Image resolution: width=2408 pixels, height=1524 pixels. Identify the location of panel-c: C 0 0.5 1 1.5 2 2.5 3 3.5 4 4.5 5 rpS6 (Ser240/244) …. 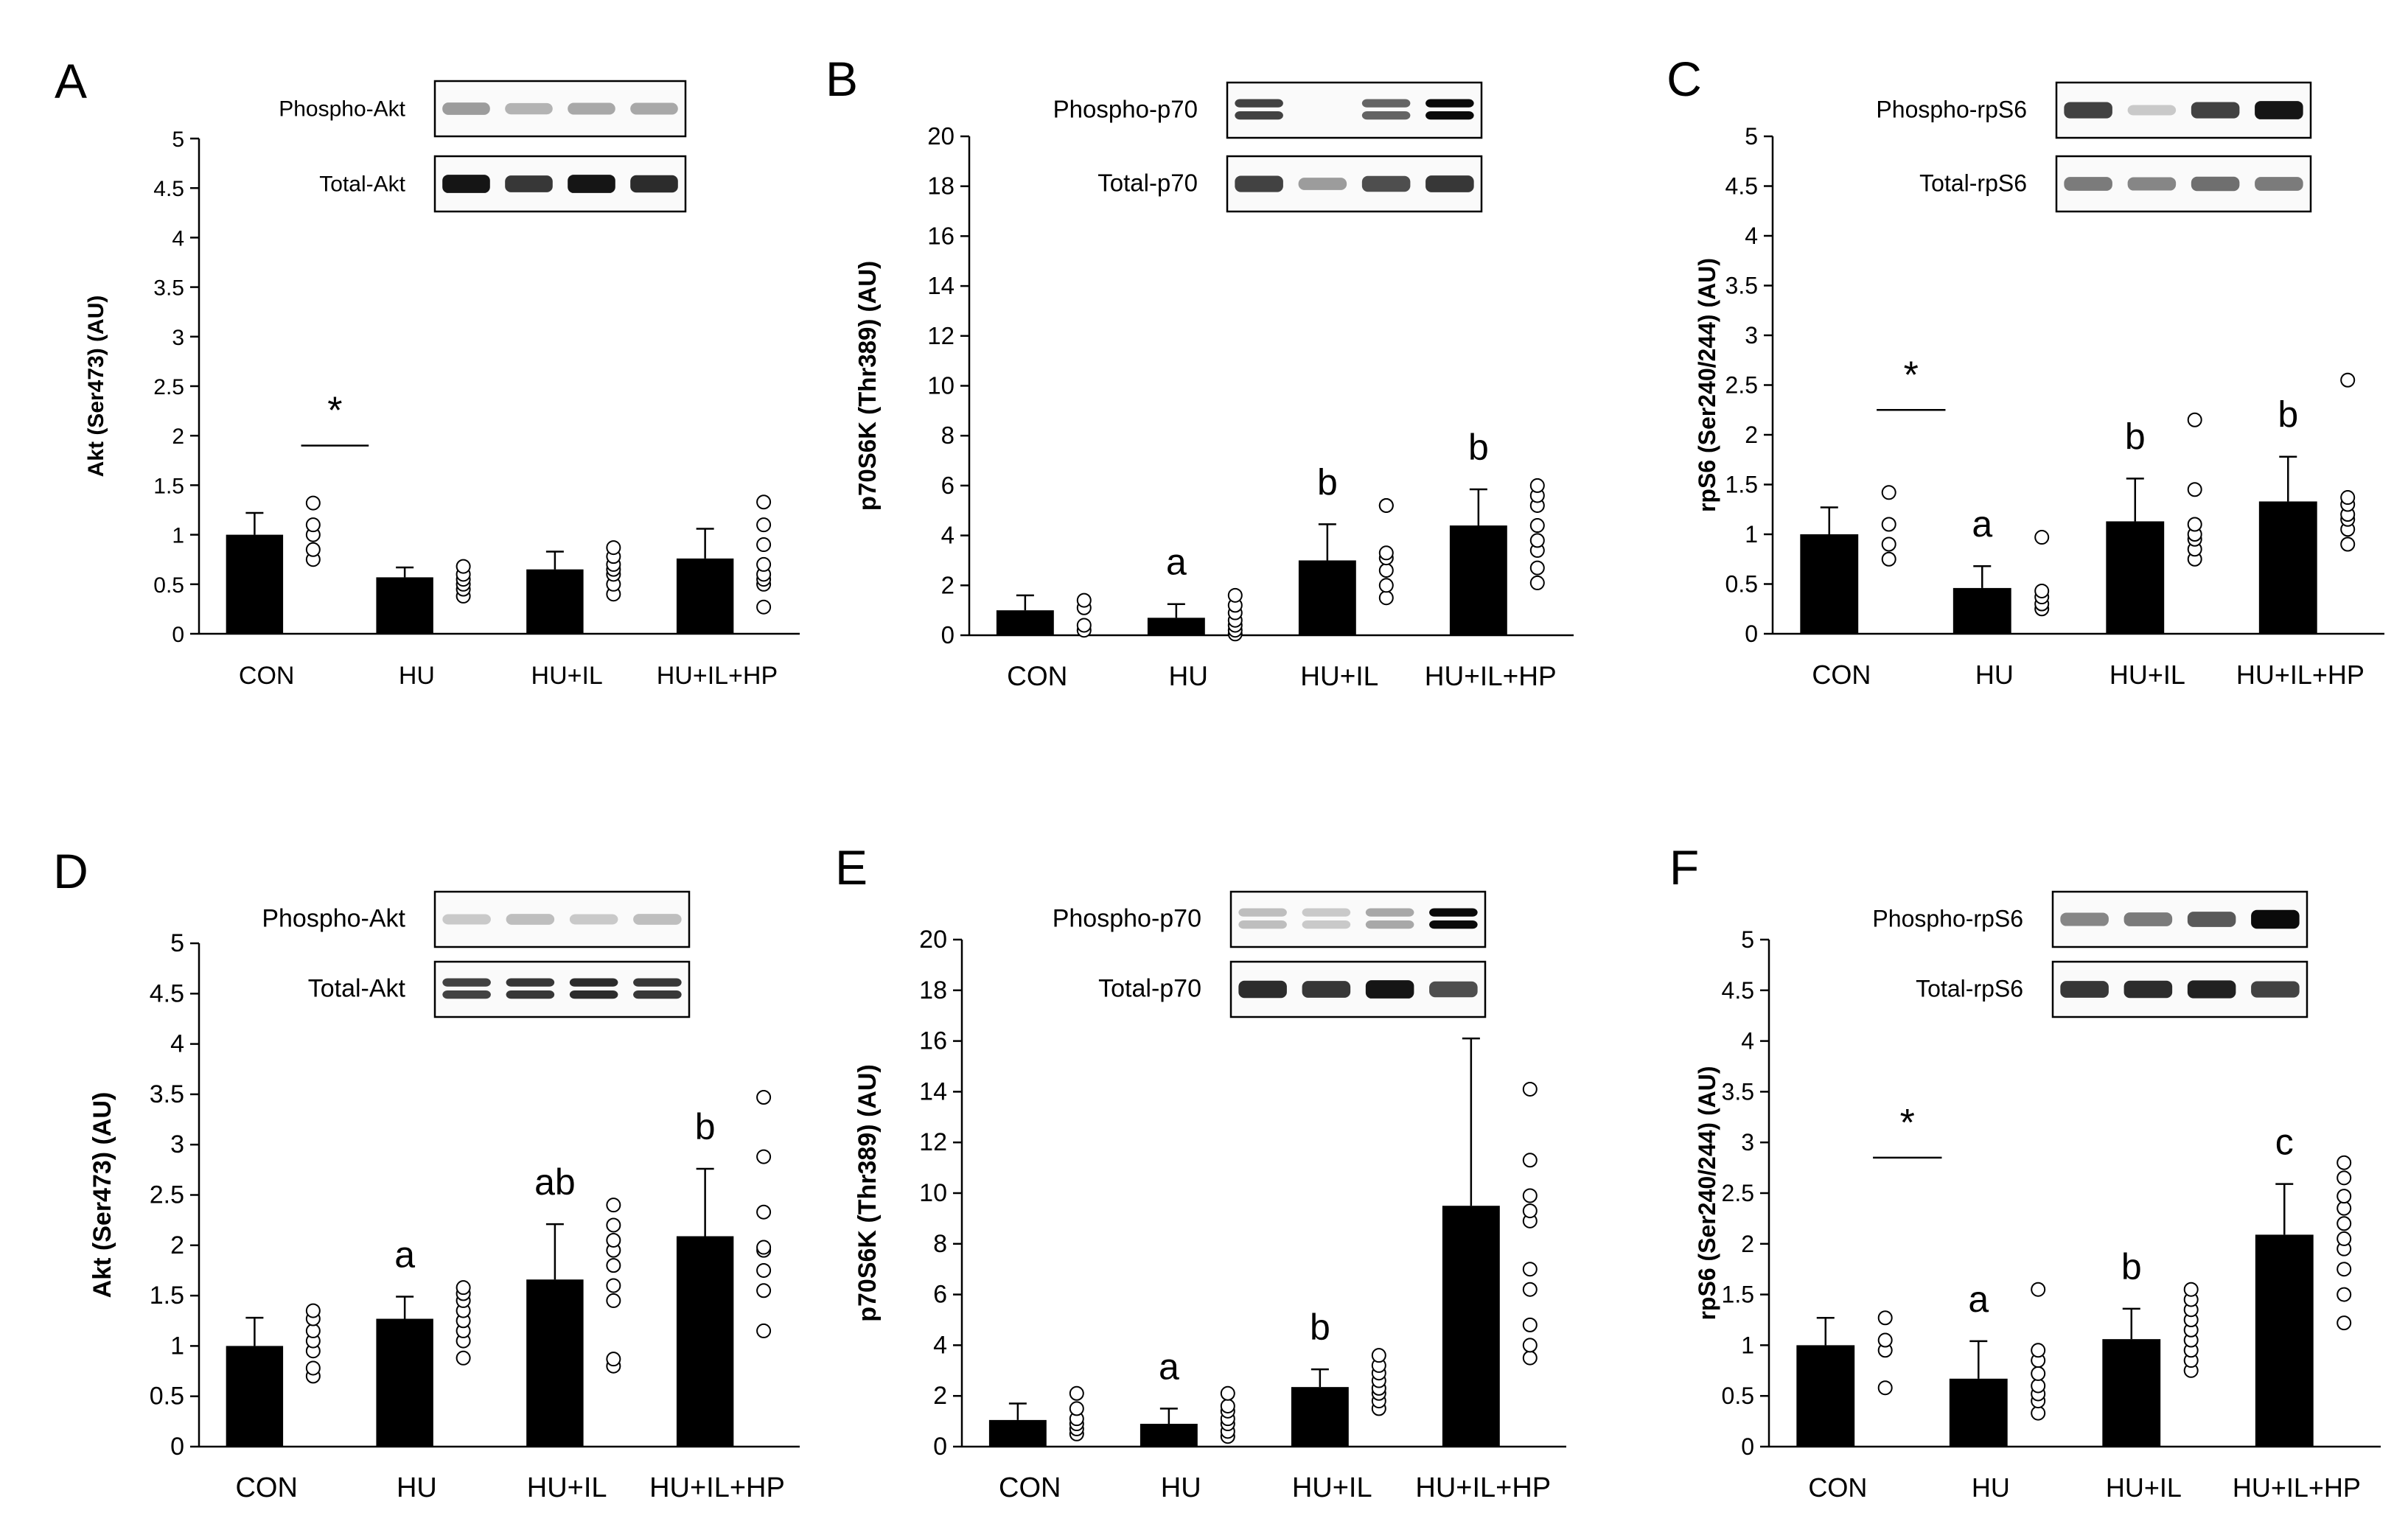
(2025, 371).